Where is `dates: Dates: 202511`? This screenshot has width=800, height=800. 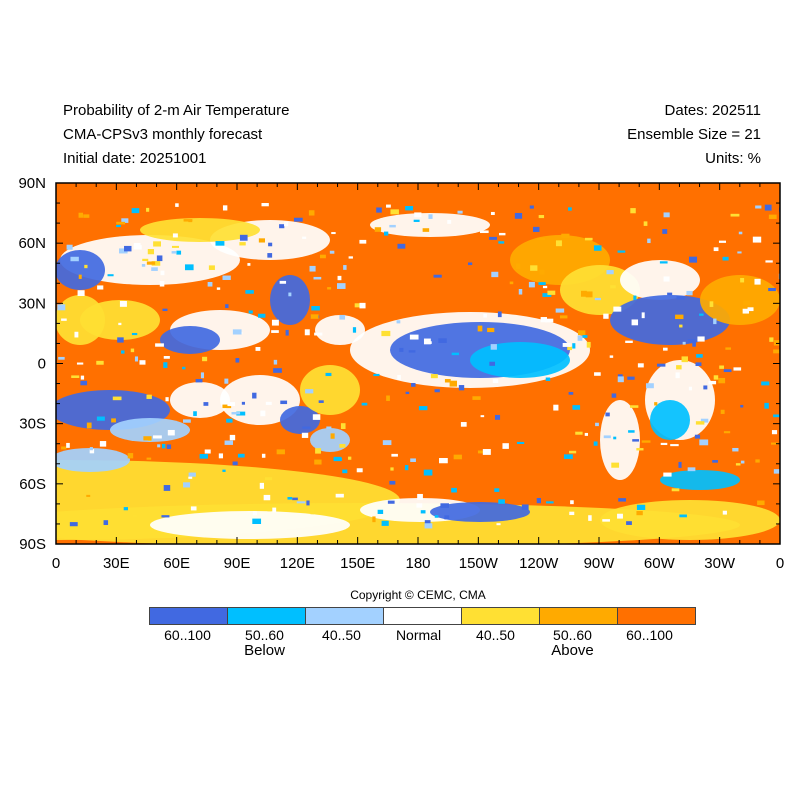 dates: Dates: 202511 is located at coordinates (712, 110).